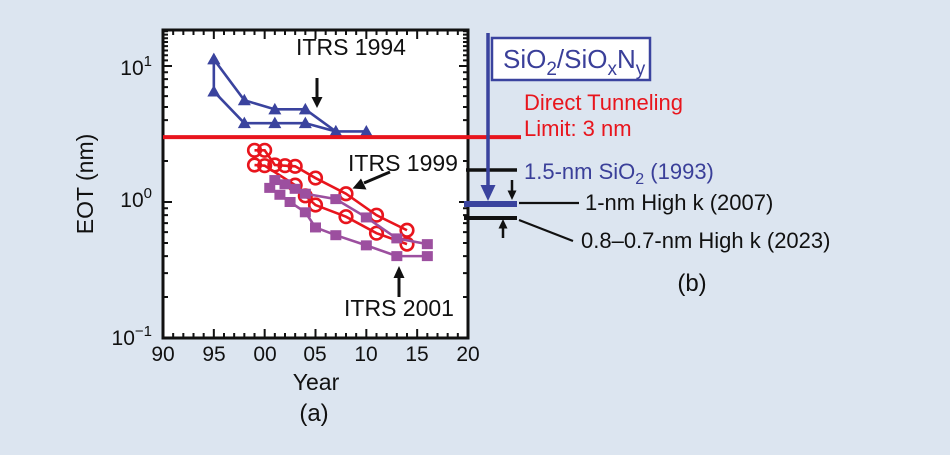 The width and height of the screenshot is (950, 455). Describe the element at coordinates (705, 240) in the screenshot. I see `highk-2023-label: 0.8–0.7-nm High k (2023)` at that location.